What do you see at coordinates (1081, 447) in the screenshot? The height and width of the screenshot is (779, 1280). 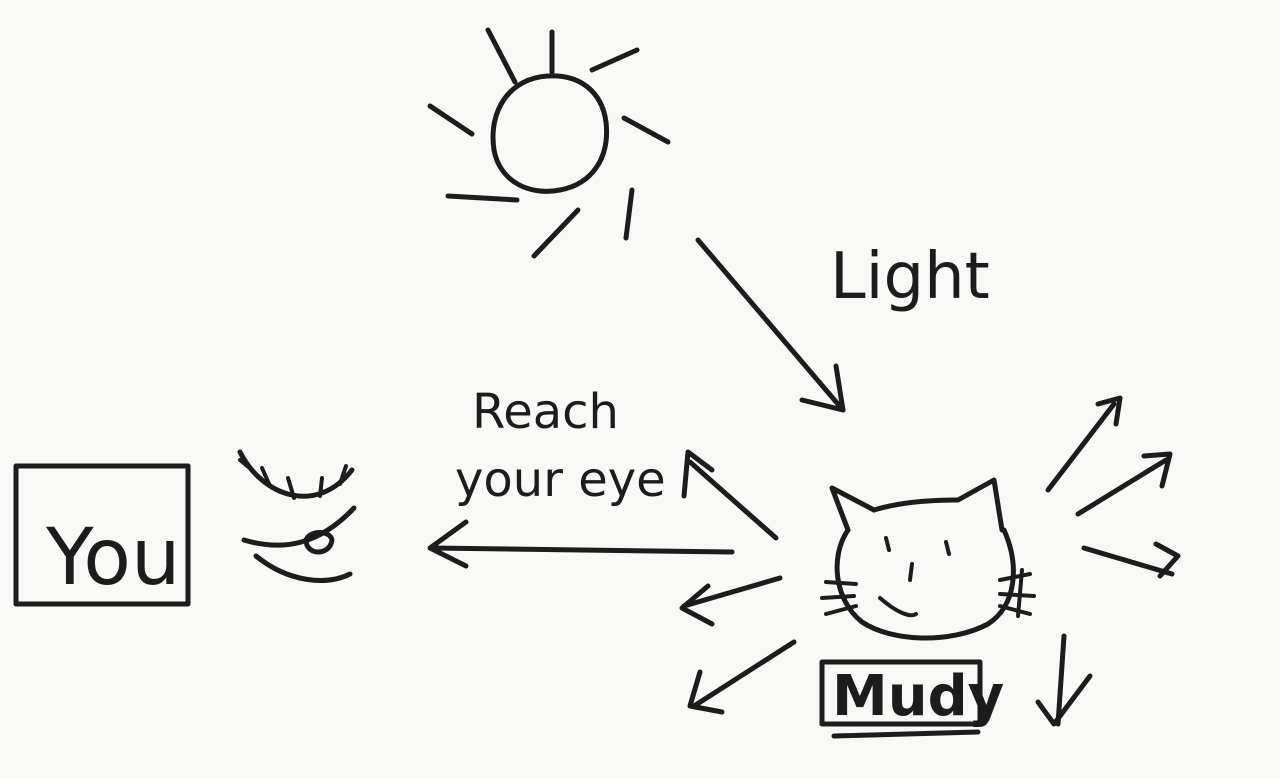 I see `arrow-up-right` at bounding box center [1081, 447].